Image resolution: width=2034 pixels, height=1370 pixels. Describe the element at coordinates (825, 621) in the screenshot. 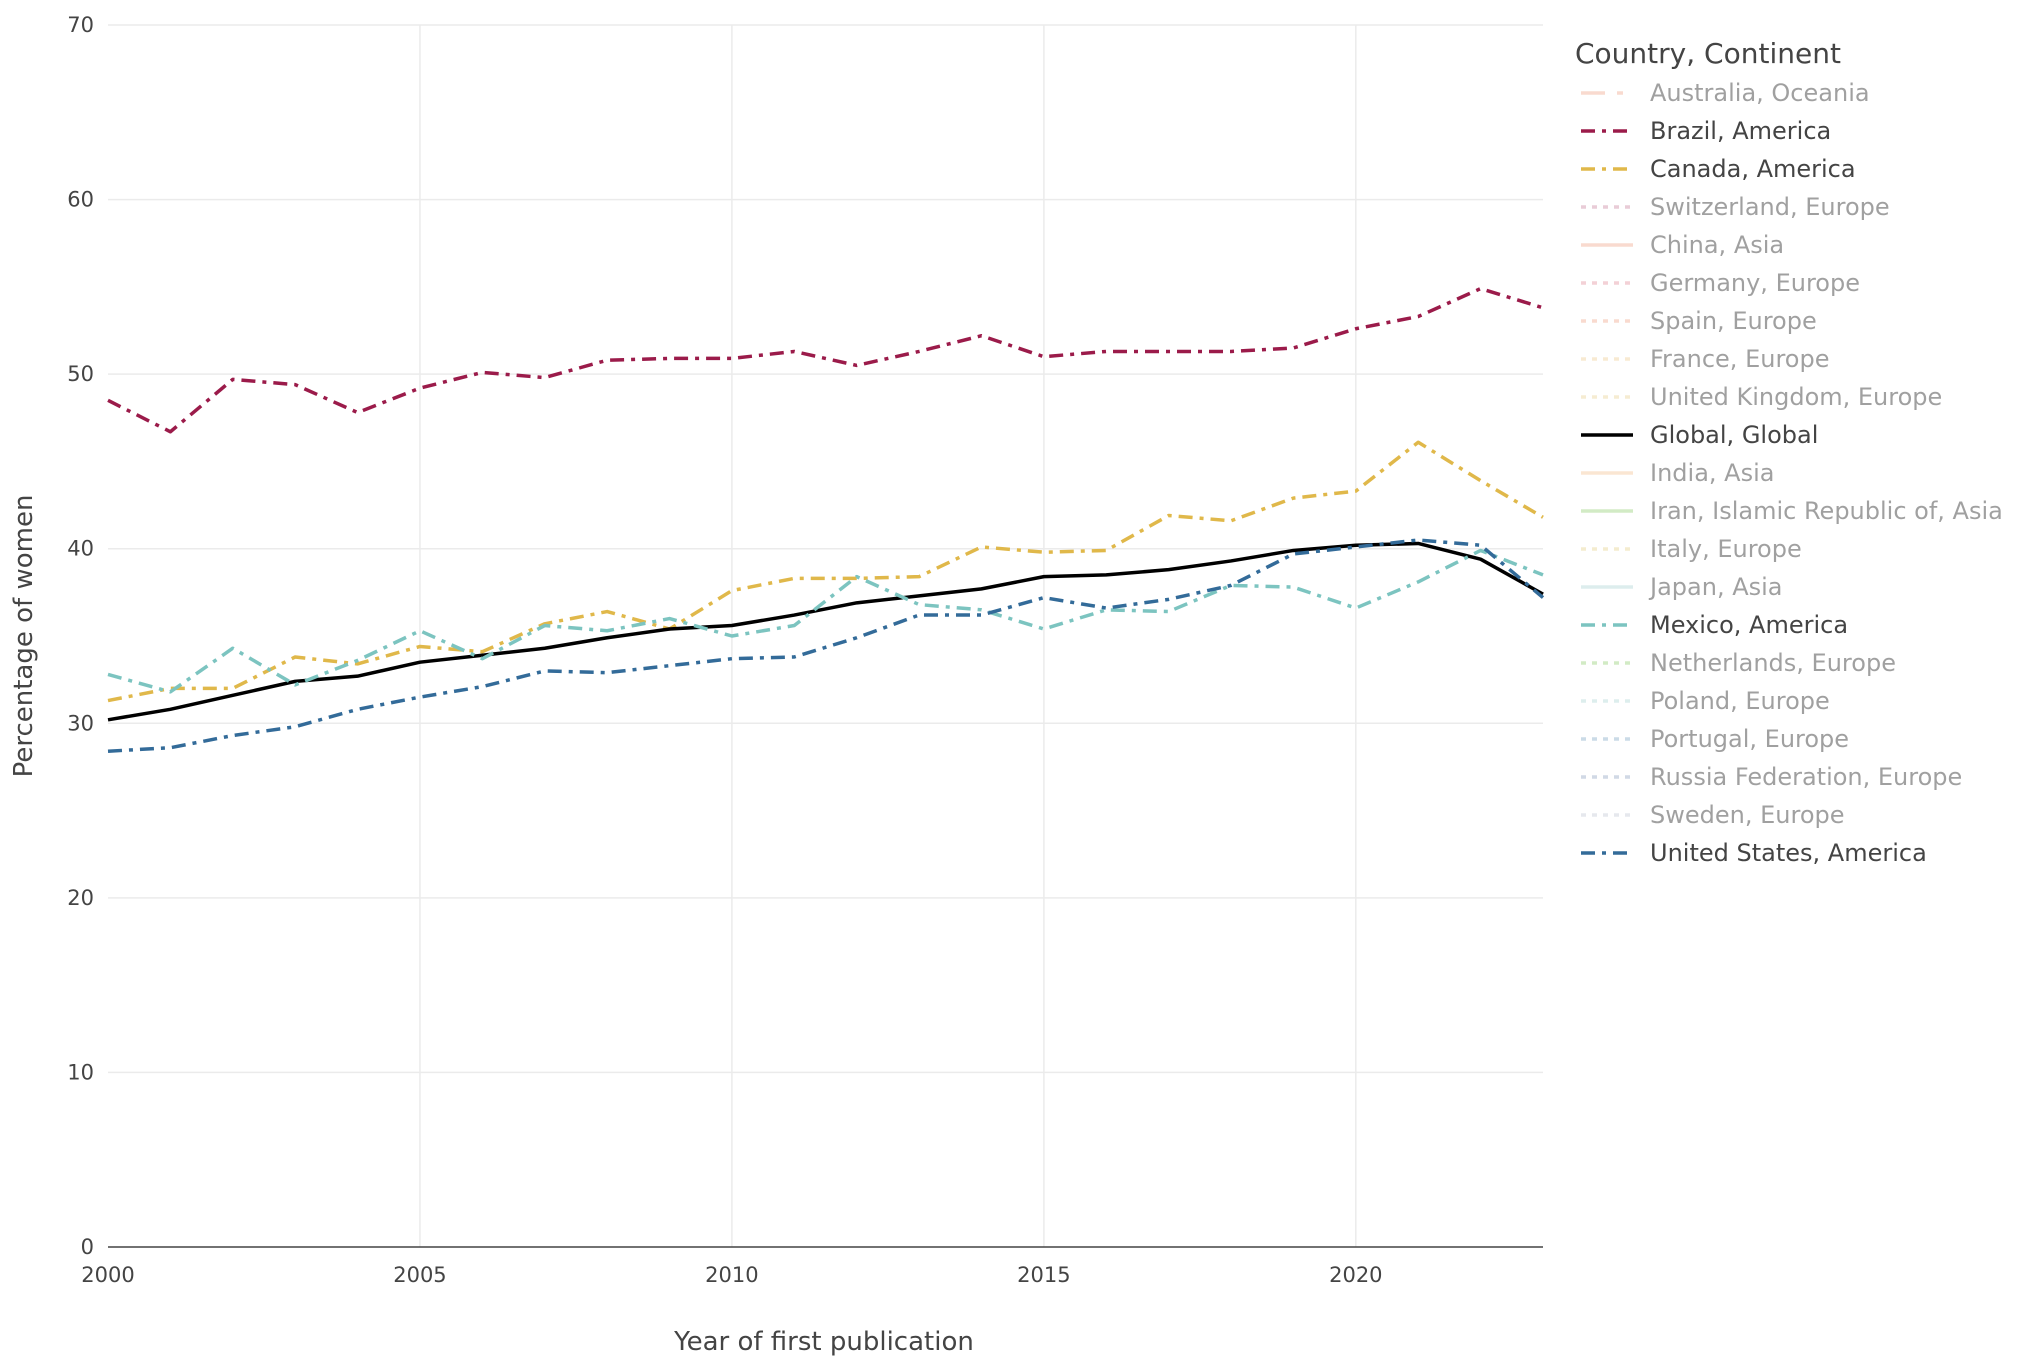

I see `series-line-mexico-america` at that location.